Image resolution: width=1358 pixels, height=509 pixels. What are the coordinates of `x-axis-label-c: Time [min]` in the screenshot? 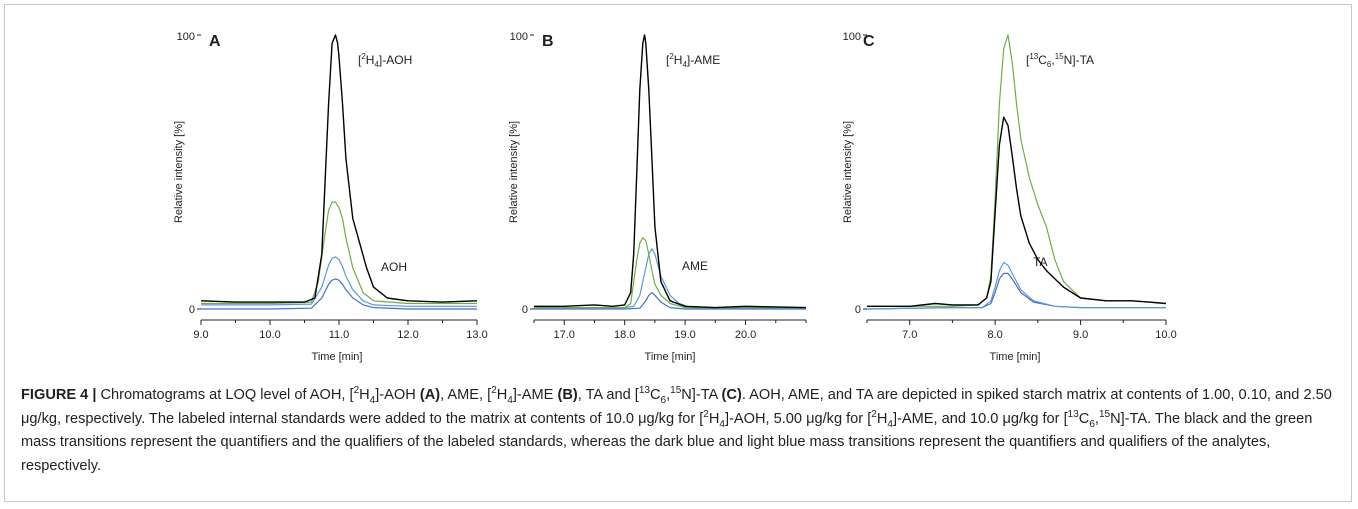 It's located at (1015, 357).